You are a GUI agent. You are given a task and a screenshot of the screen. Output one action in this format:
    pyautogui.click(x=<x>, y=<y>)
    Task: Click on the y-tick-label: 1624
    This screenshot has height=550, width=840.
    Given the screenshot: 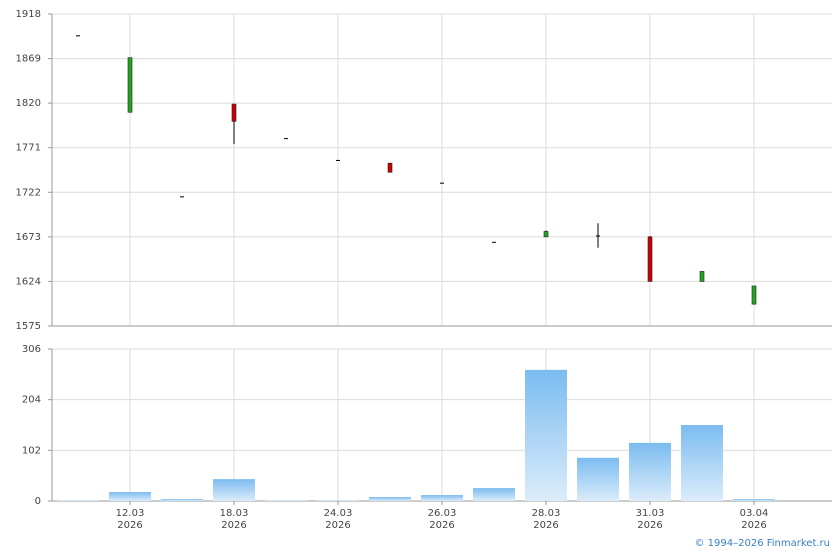 What is the action you would take?
    pyautogui.click(x=28, y=281)
    